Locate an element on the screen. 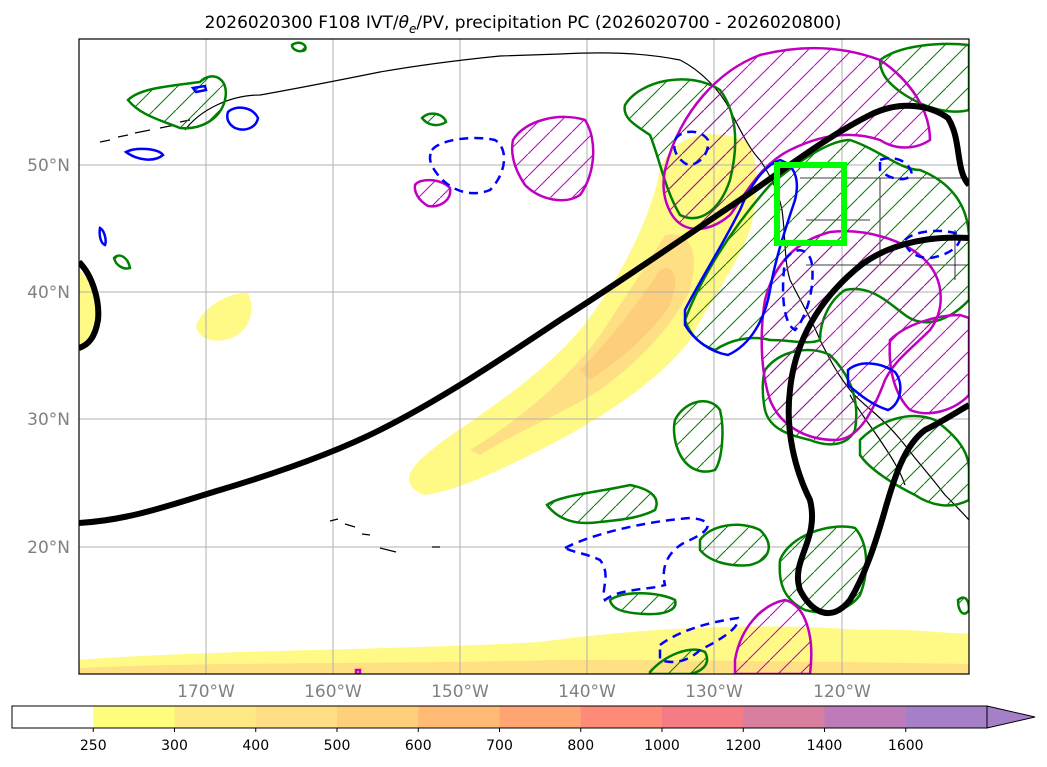 This screenshot has width=1047, height=767. aleutian-islands is located at coordinates (145, 131).